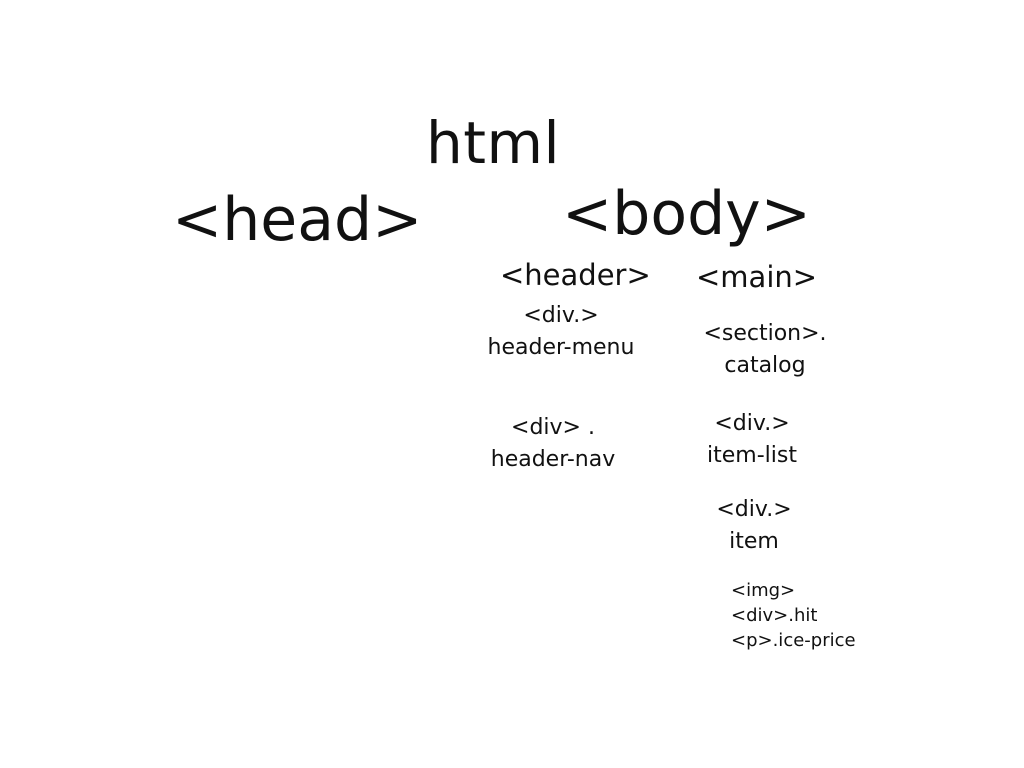 This screenshot has height=768, width=1024. I want to click on item-tag: <div.>, so click(754, 509).